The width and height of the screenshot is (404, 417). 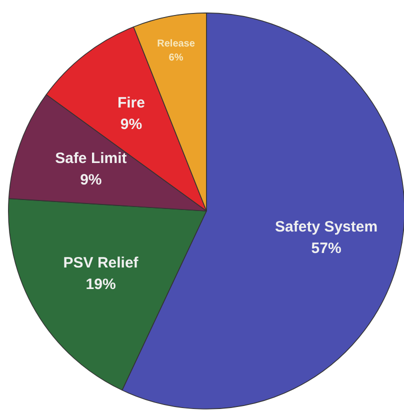 What do you see at coordinates (176, 58) in the screenshot?
I see `data-label: 6%` at bounding box center [176, 58].